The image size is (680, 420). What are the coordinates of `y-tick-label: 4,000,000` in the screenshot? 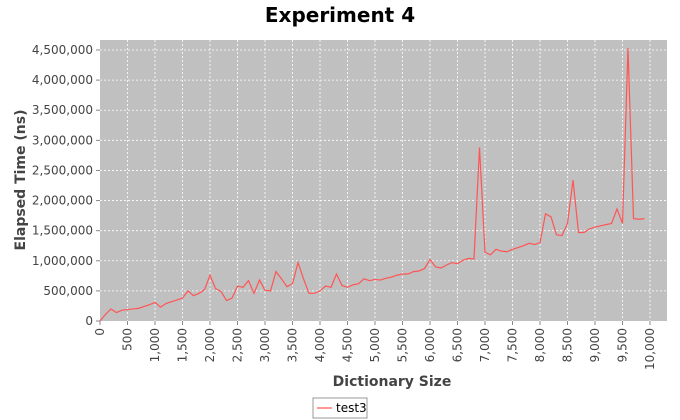 It's located at (62, 80).